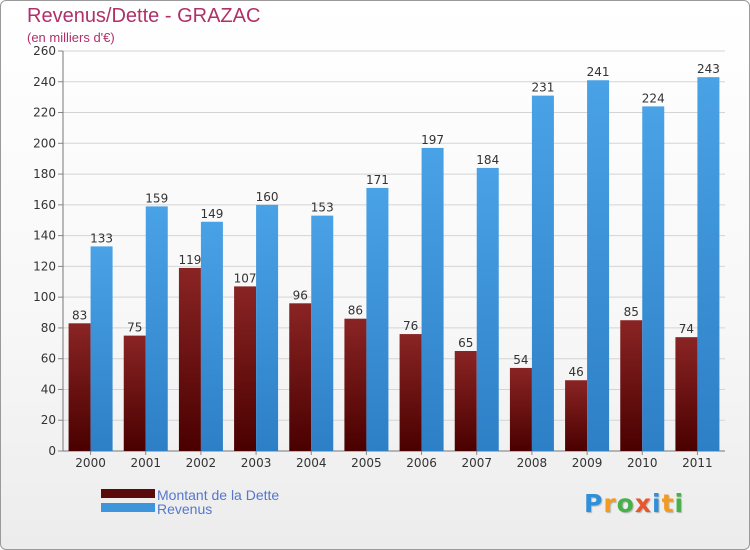  I want to click on data-label-dette: 85, so click(631, 312).